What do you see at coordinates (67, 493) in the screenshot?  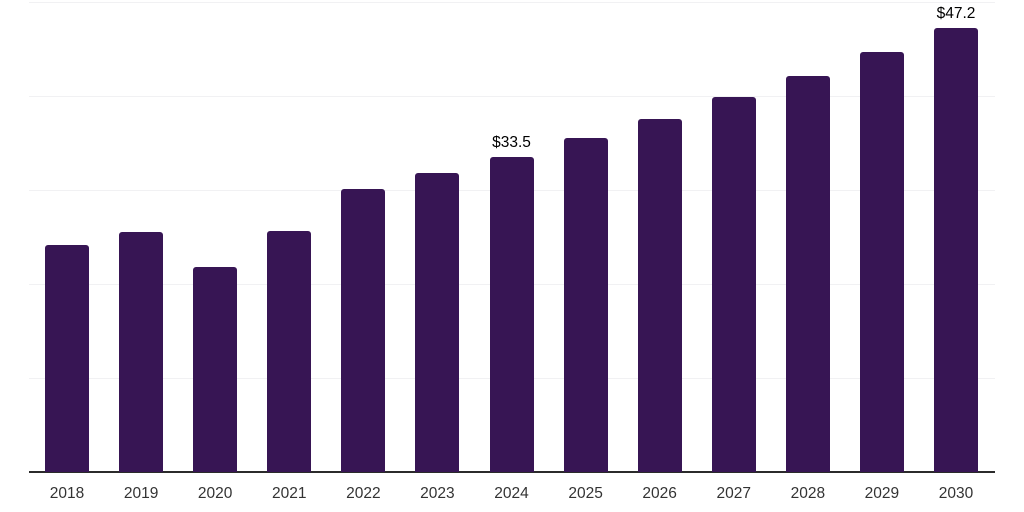 I see `x-tick-2018: 2018` at bounding box center [67, 493].